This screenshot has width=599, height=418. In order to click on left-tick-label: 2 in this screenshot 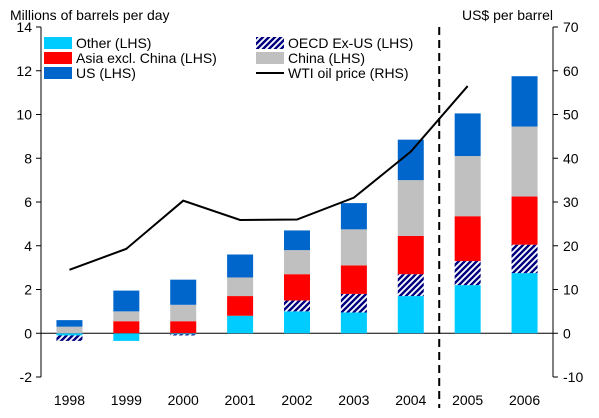, I will do `click(28, 290)`.